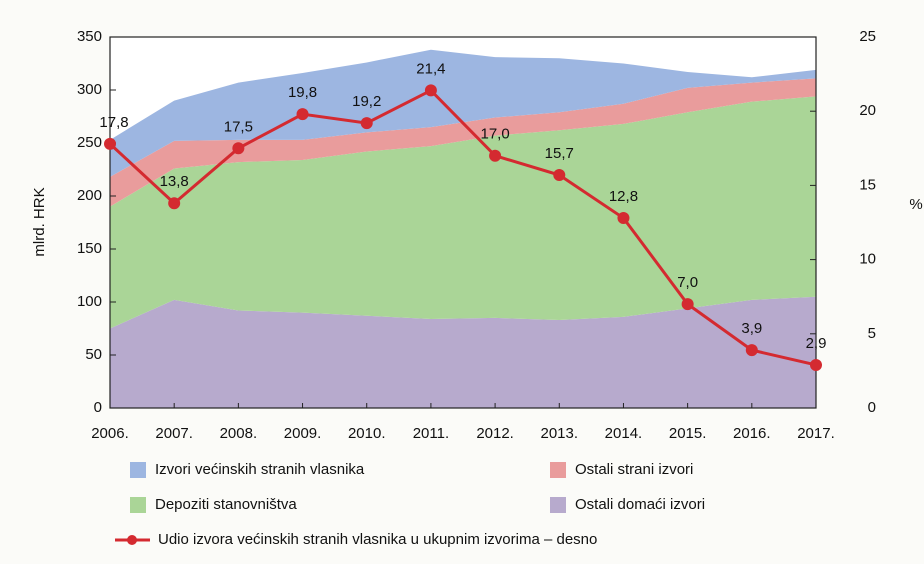 The width and height of the screenshot is (924, 569). What do you see at coordinates (226, 504) in the screenshot?
I see `legend-label: Depoziti stanovništva` at bounding box center [226, 504].